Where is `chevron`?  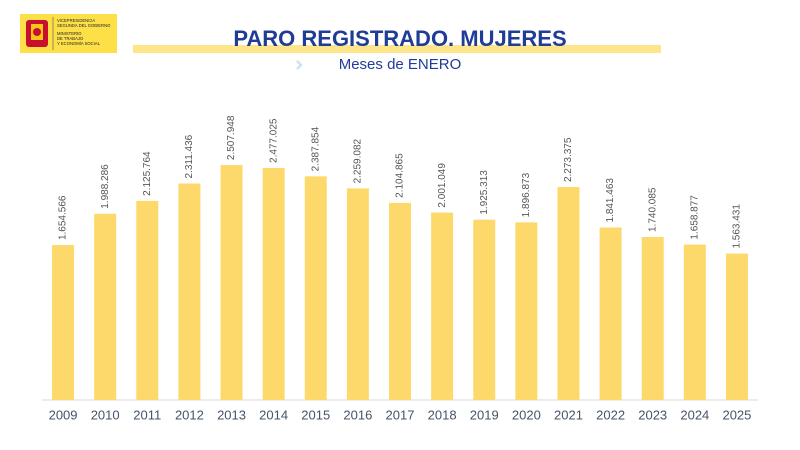
chevron is located at coordinates (299, 65).